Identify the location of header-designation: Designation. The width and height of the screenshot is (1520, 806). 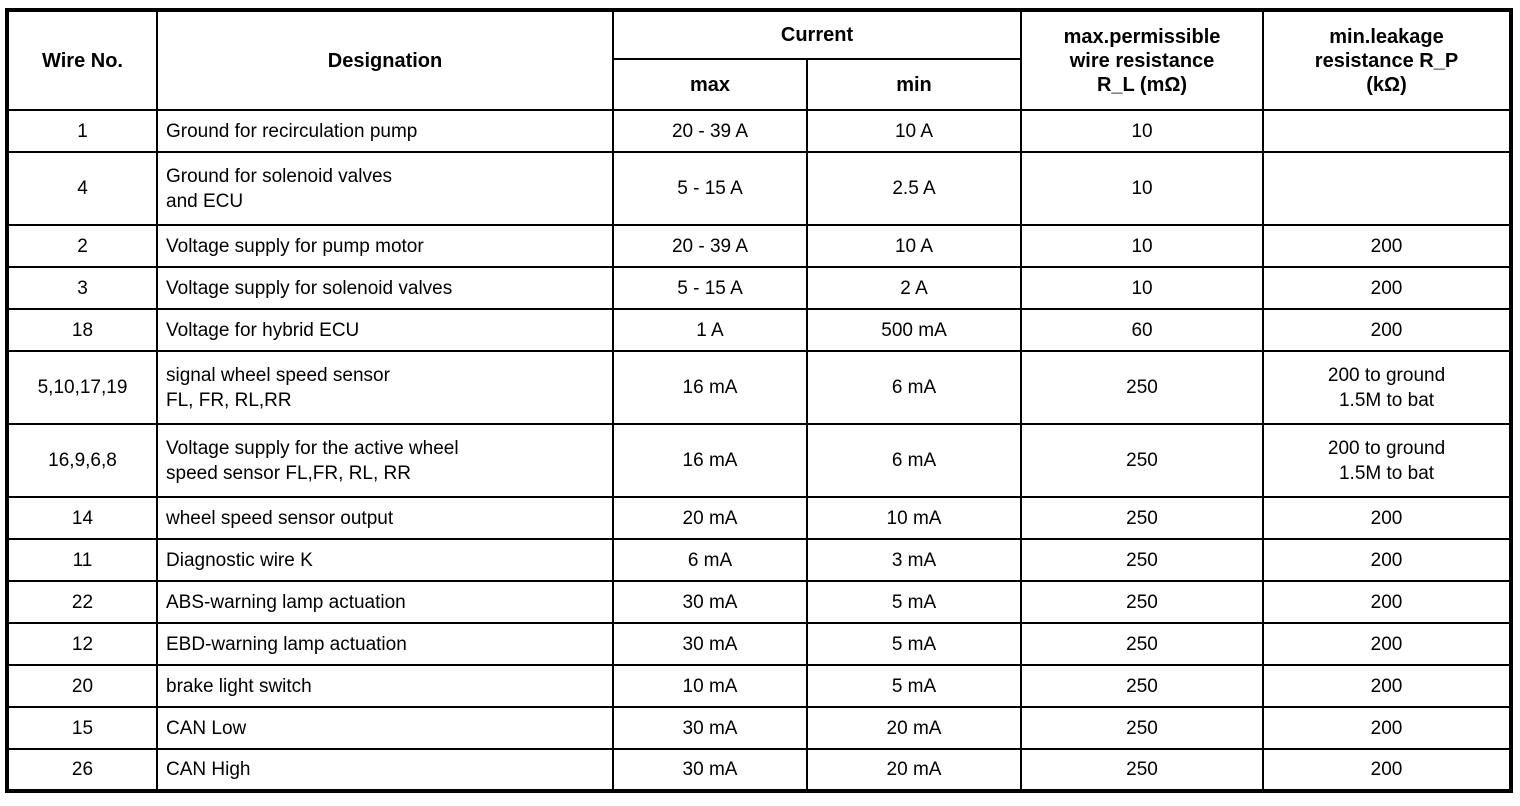
(385, 60).